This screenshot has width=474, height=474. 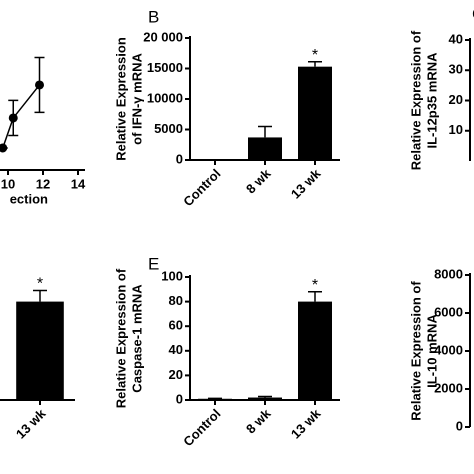 What do you see at coordinates (43, 183) in the screenshot?
I see `x-tick-label: 12` at bounding box center [43, 183].